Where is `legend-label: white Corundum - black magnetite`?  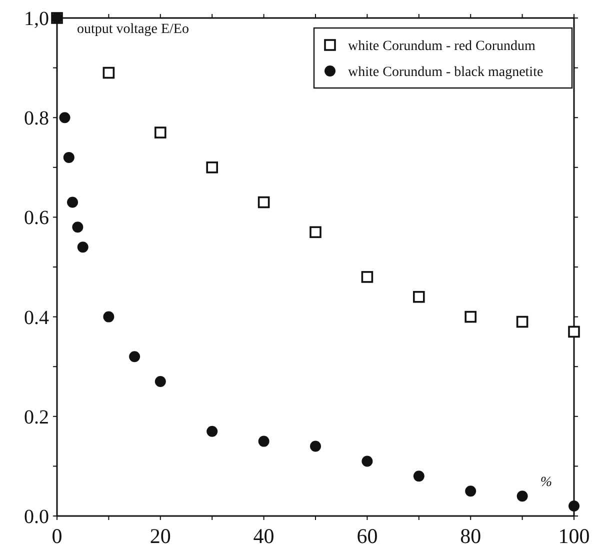 legend-label: white Corundum - black magnetite is located at coordinates (446, 72).